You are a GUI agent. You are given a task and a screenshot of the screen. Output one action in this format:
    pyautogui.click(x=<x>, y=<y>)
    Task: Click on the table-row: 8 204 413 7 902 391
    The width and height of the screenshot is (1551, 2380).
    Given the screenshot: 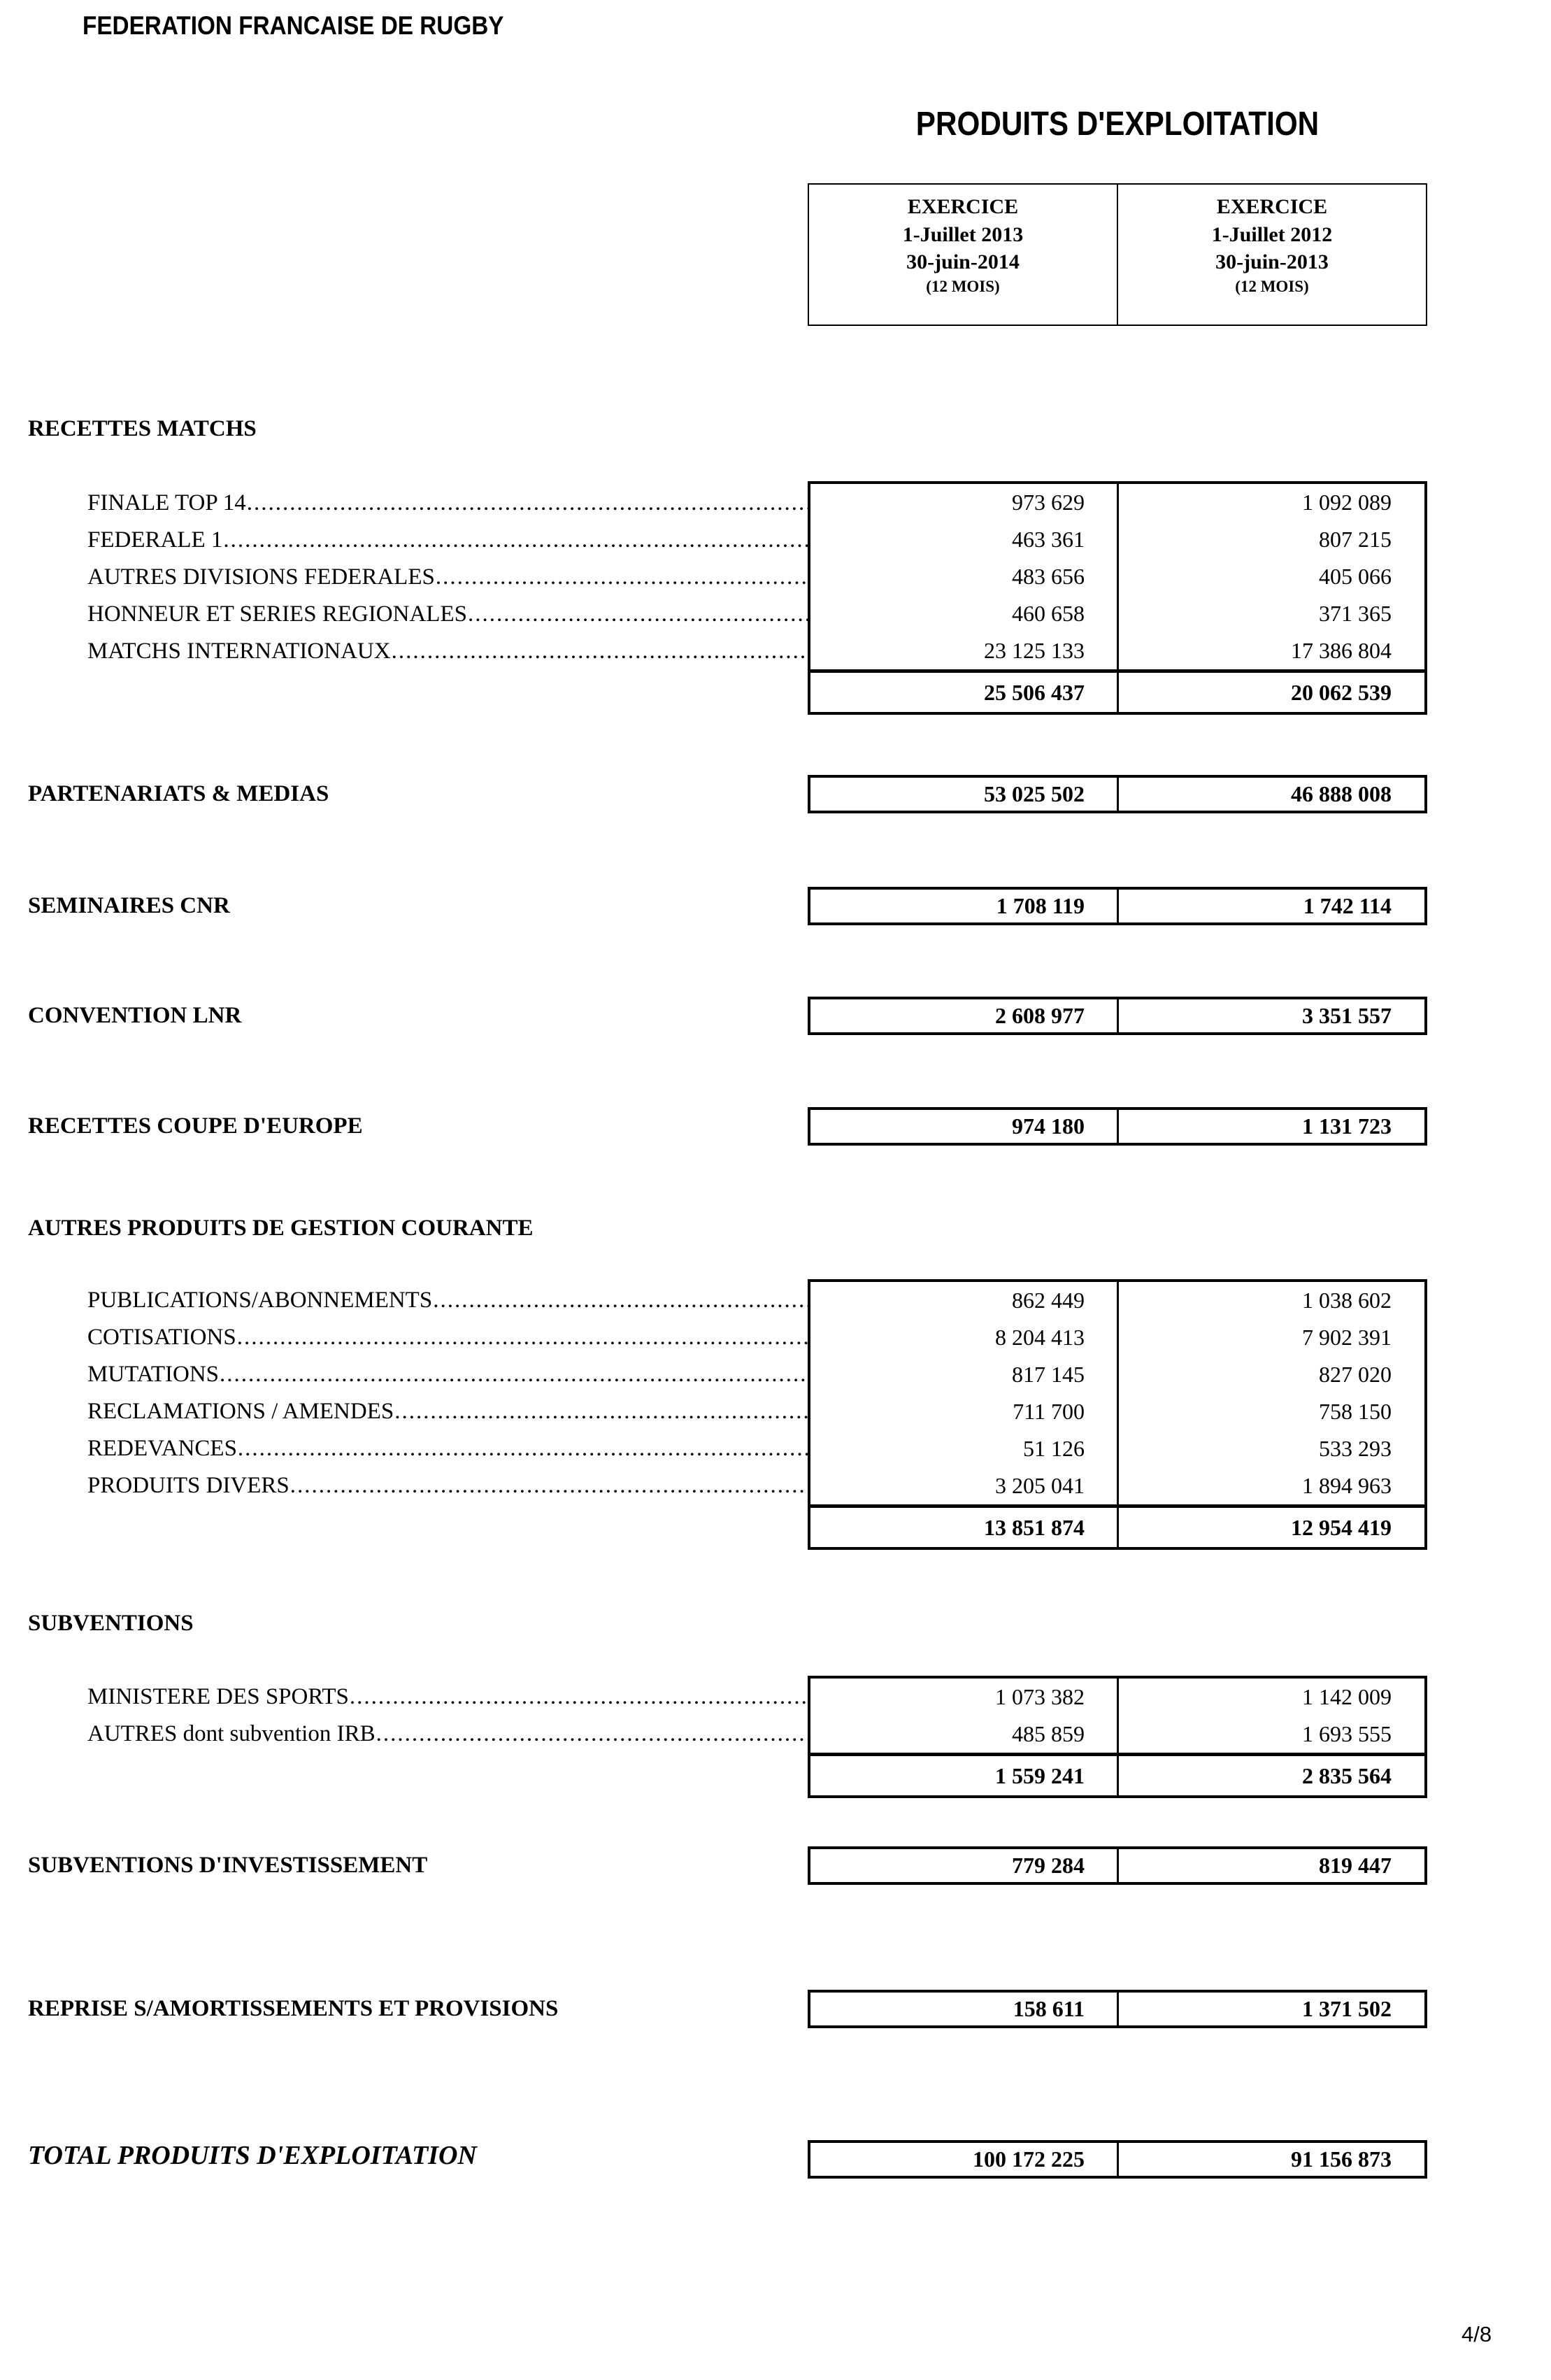 What is the action you would take?
    pyautogui.click(x=1117, y=1337)
    